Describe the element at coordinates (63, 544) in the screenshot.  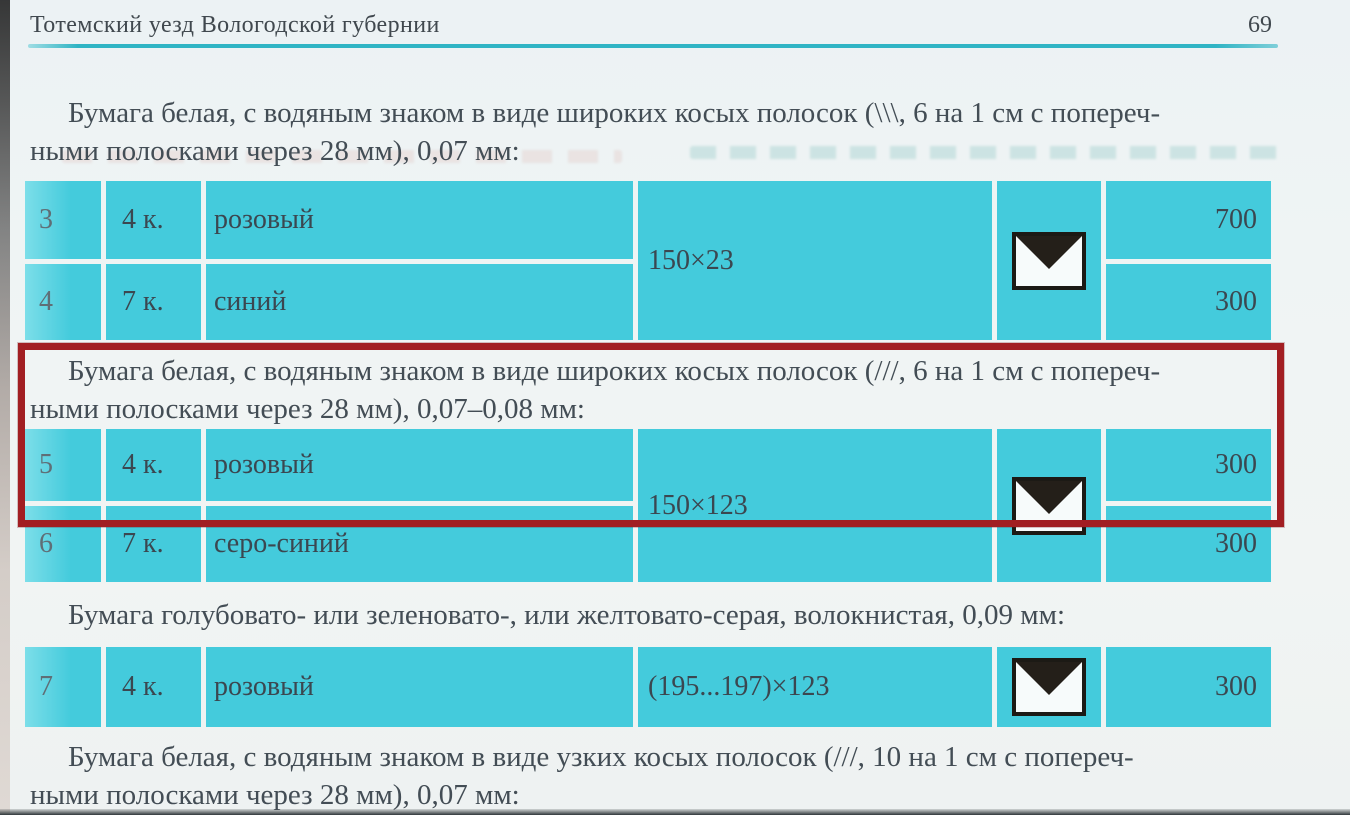
I see `row-number-cell: 6` at that location.